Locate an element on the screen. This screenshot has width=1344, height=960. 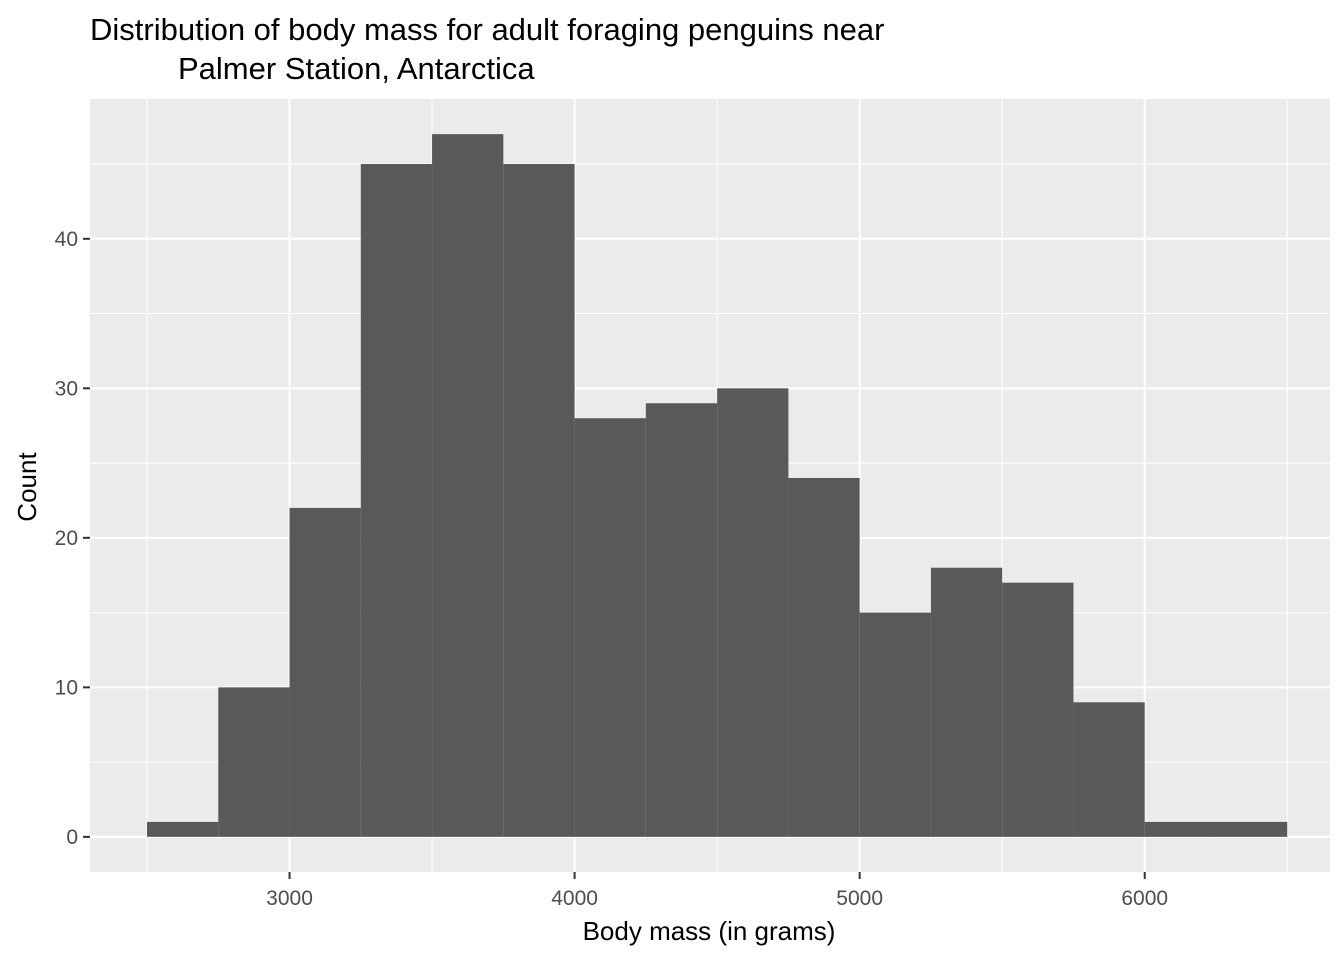
y-tick-label: 40 is located at coordinates (66, 239).